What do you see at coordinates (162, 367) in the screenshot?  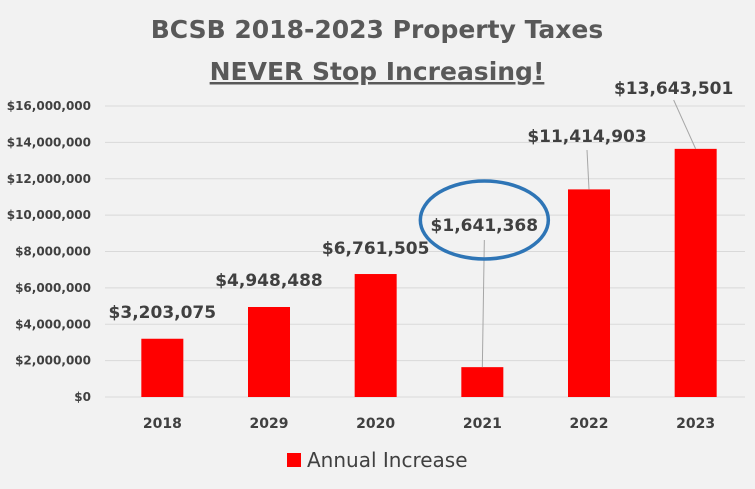 I see `bar-2018` at bounding box center [162, 367].